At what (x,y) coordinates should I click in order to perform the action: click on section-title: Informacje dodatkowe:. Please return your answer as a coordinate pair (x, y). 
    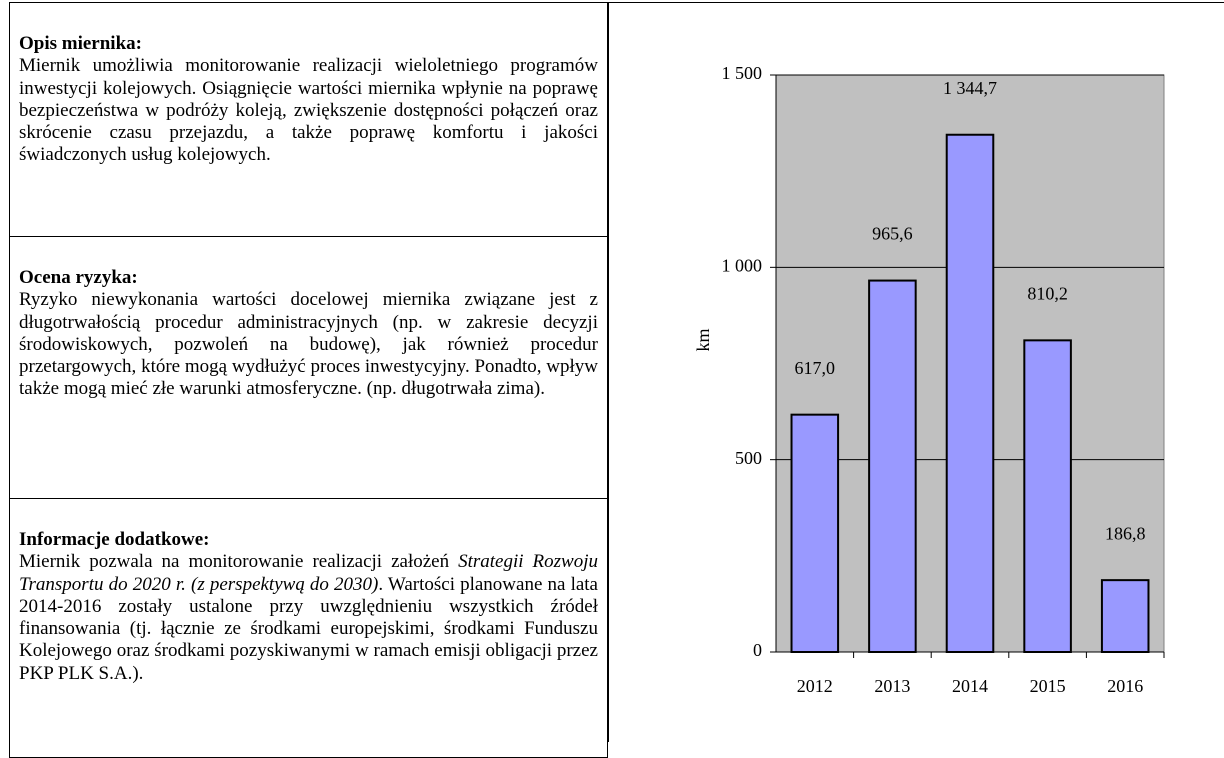
    Looking at the image, I should click on (114, 539).